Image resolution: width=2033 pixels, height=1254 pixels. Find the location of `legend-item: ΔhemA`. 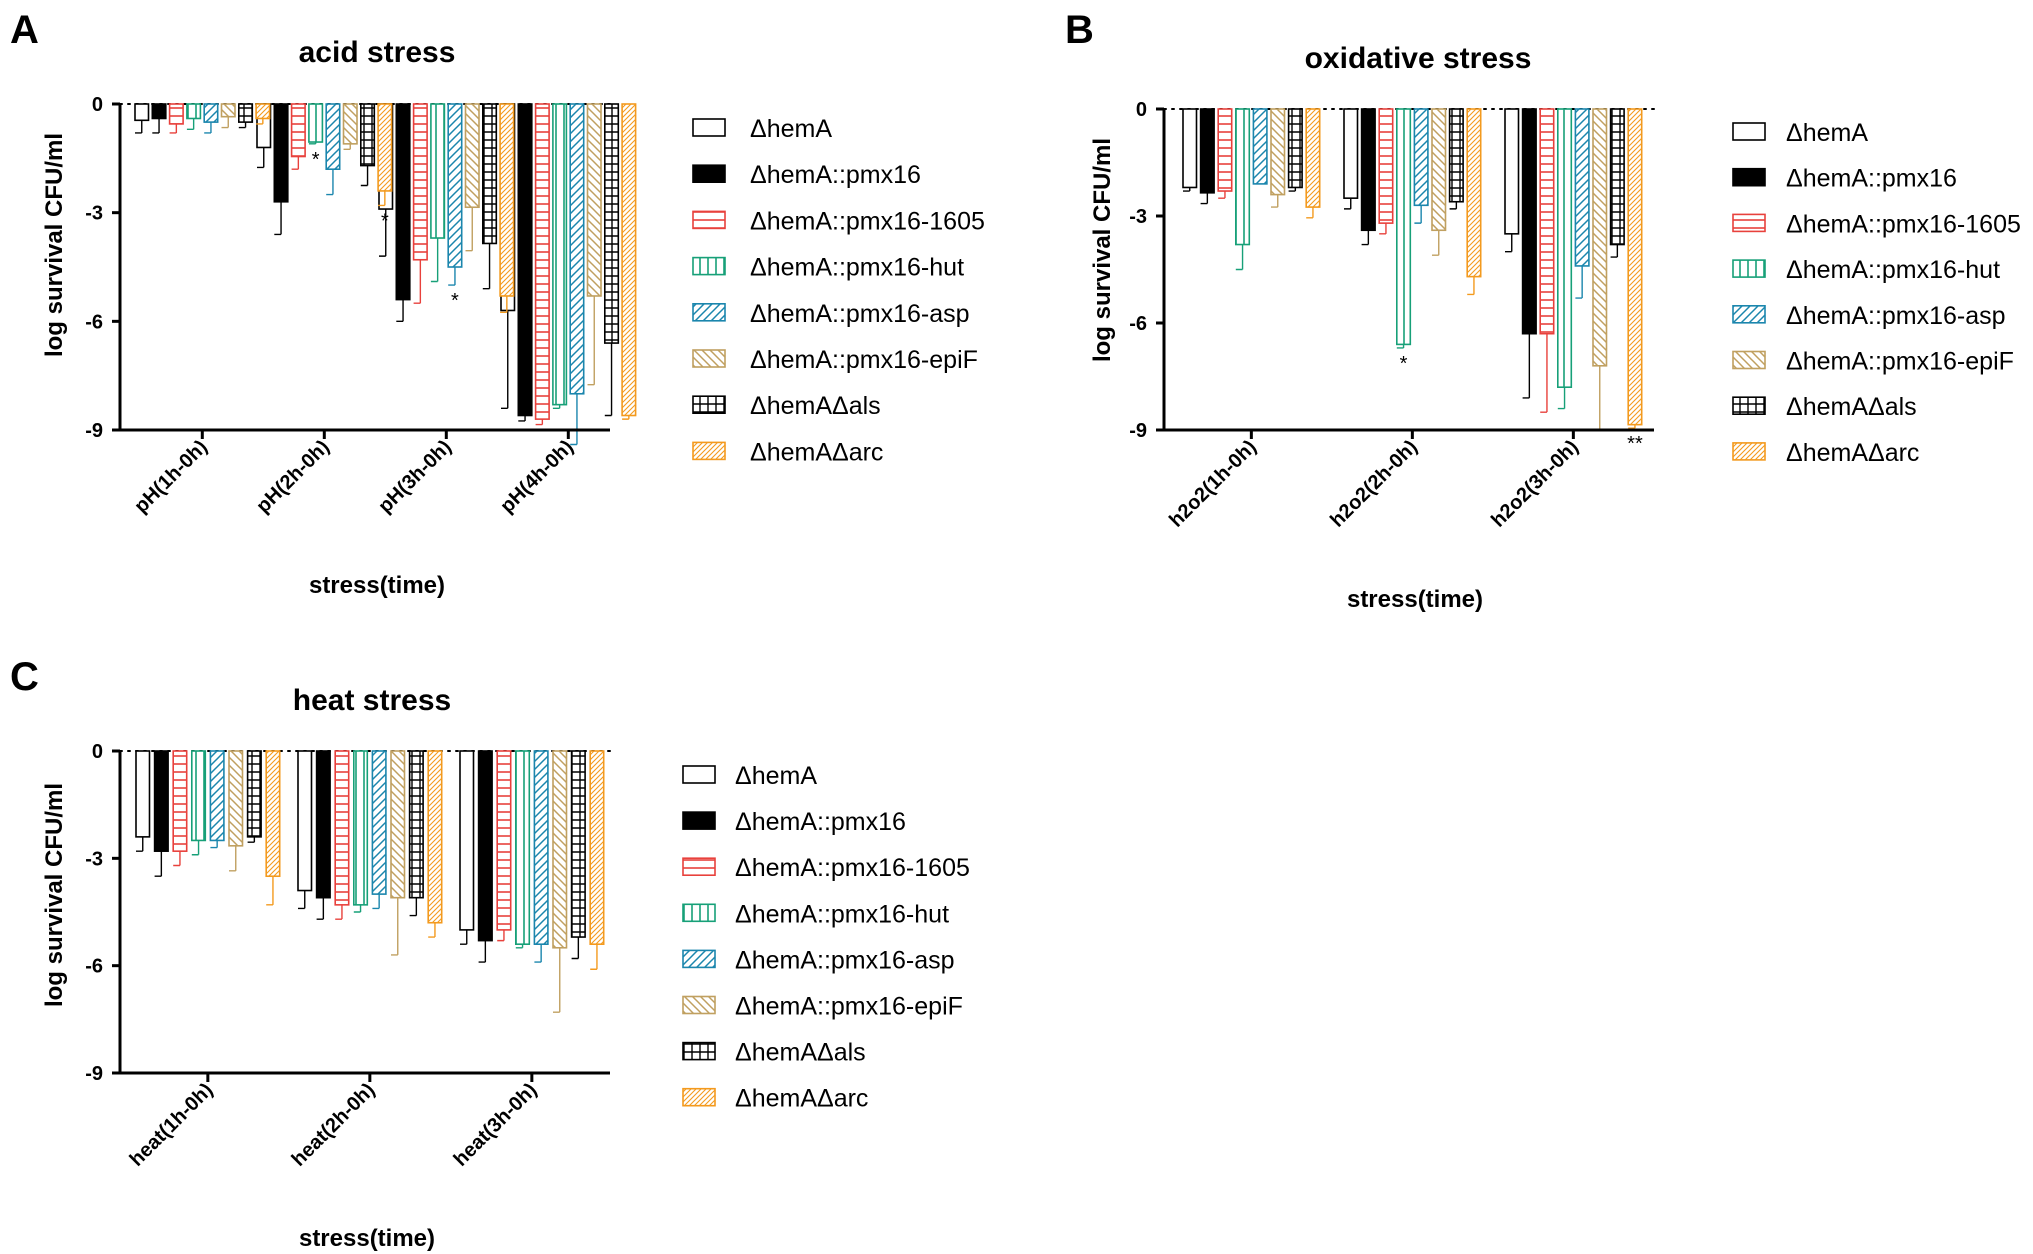

legend-item: ΔhemA is located at coordinates (762, 129).